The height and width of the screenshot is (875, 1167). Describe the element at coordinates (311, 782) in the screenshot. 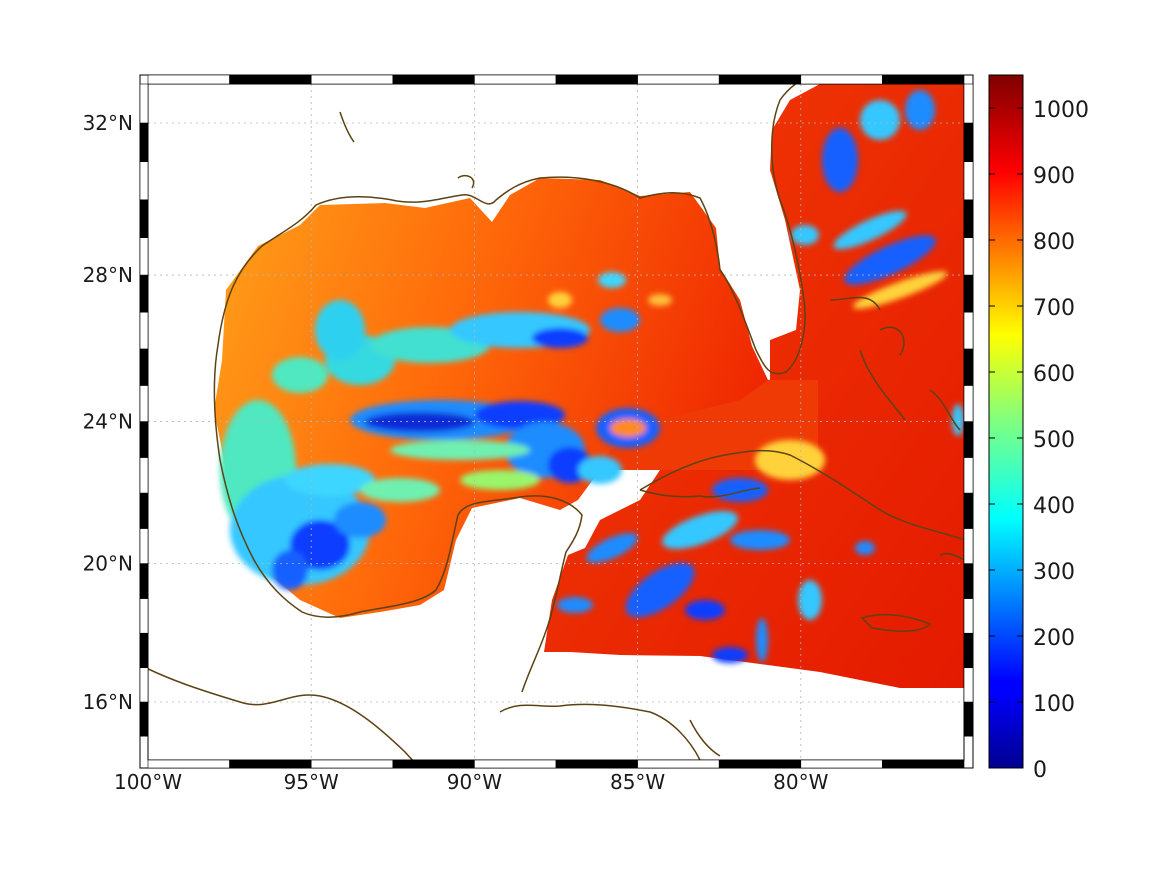

I see `lon-tick-label: 95°W` at that location.